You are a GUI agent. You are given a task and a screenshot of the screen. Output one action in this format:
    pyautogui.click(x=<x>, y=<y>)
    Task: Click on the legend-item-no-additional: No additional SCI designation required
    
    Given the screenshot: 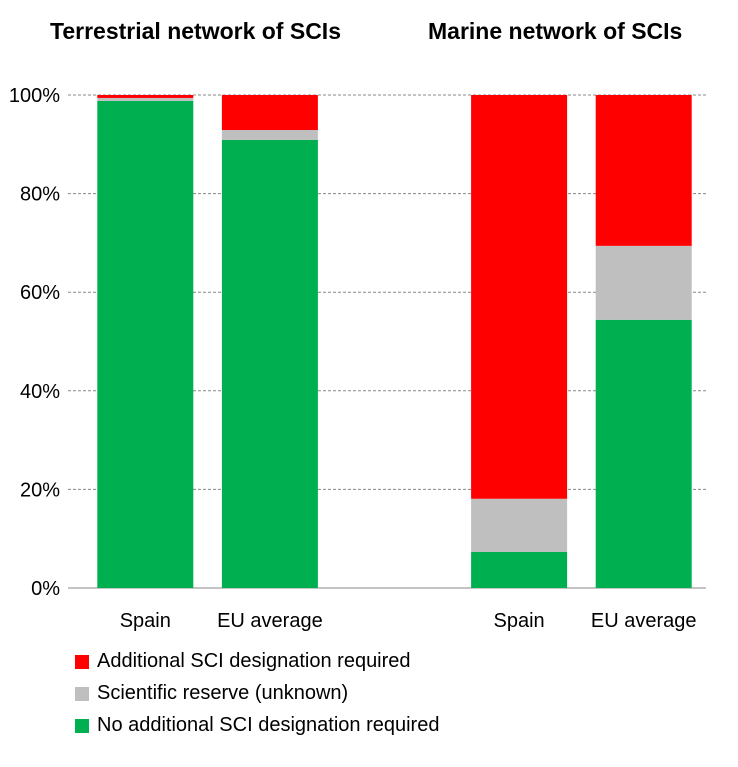 What is the action you would take?
    pyautogui.click(x=257, y=725)
    